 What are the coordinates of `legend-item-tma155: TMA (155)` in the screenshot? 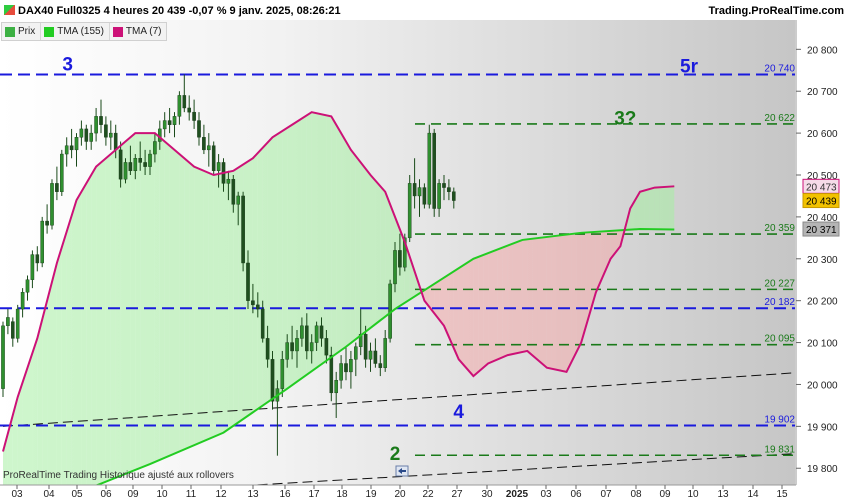 It's located at (75, 31).